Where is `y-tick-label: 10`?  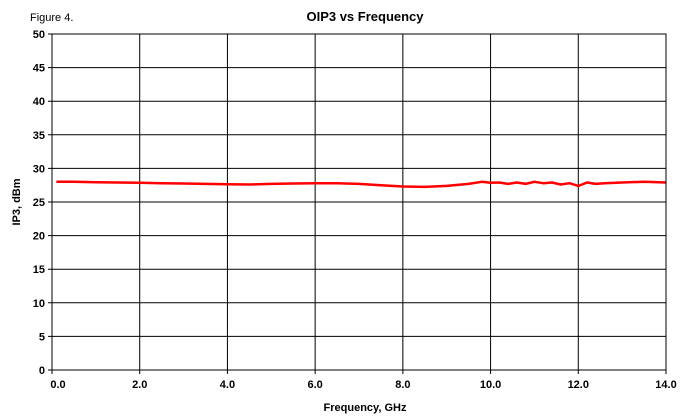
y-tick-label: 10 is located at coordinates (39, 304).